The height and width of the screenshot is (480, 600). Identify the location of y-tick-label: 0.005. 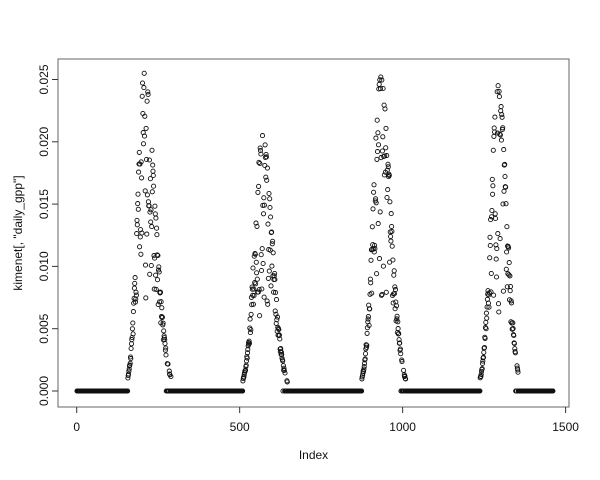
(44, 328).